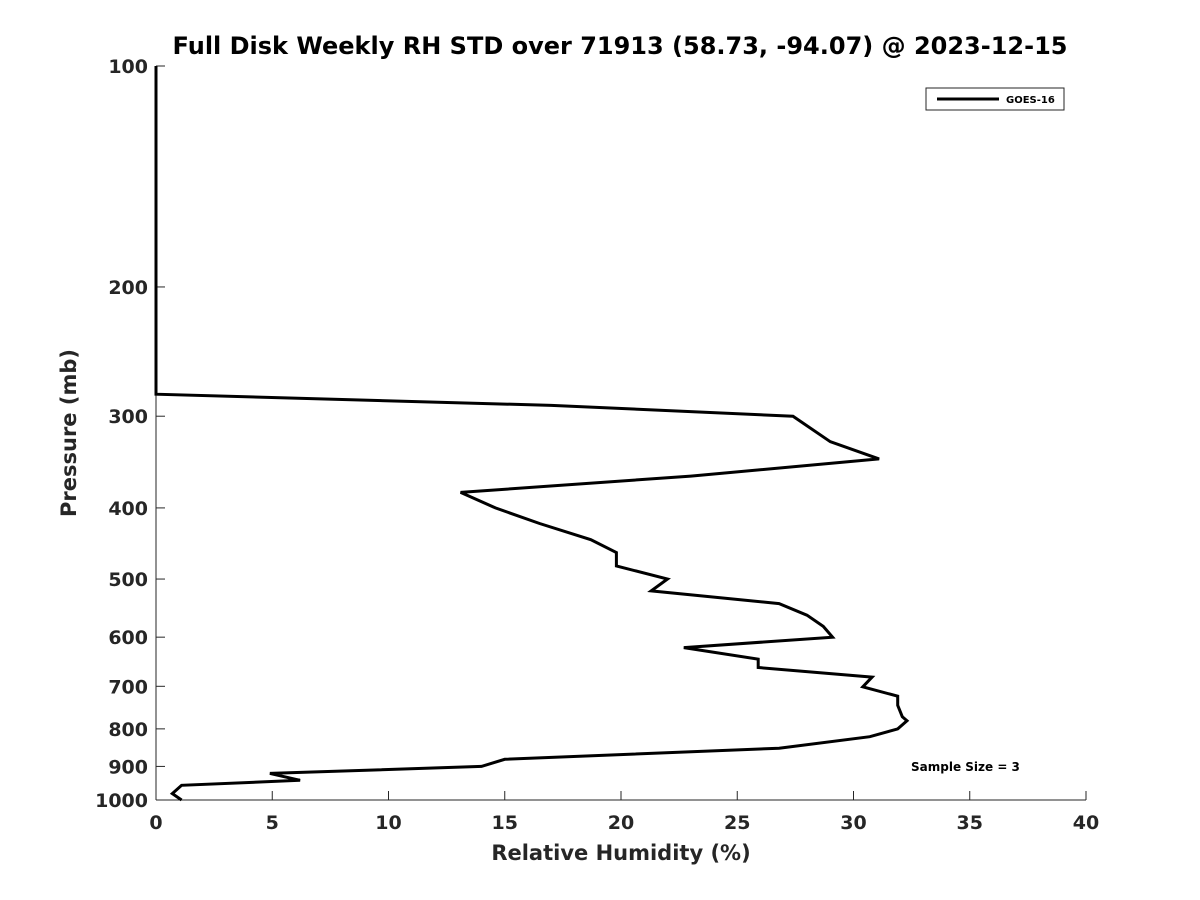 This screenshot has height=900, width=1200. I want to click on x-tick-label-25: 25, so click(737, 823).